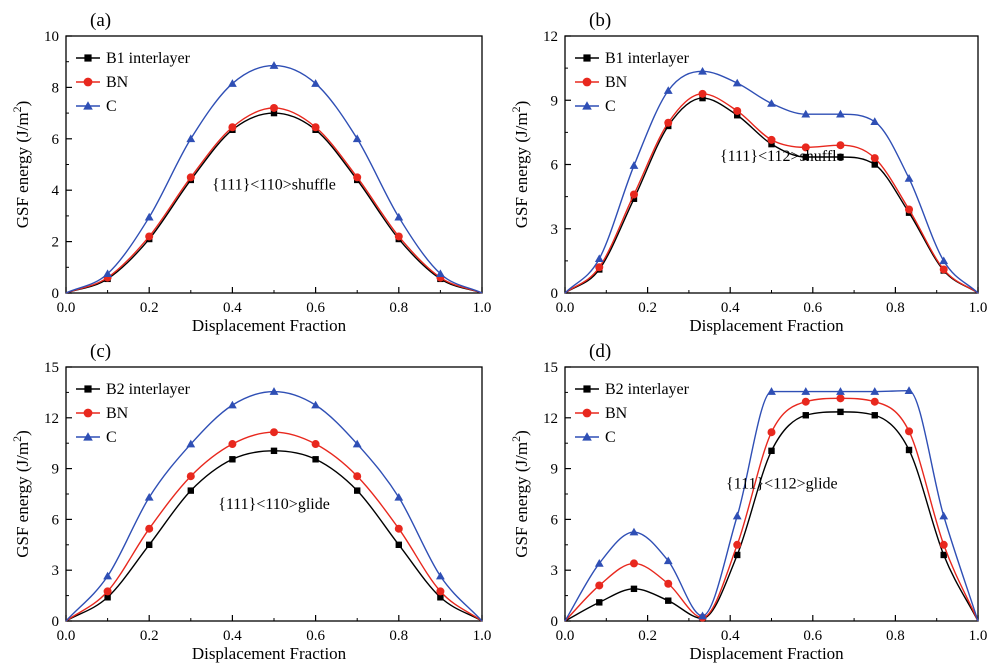  Describe the element at coordinates (782, 156) in the screenshot. I see `annotation-label: {111}<112>shuffle` at that location.